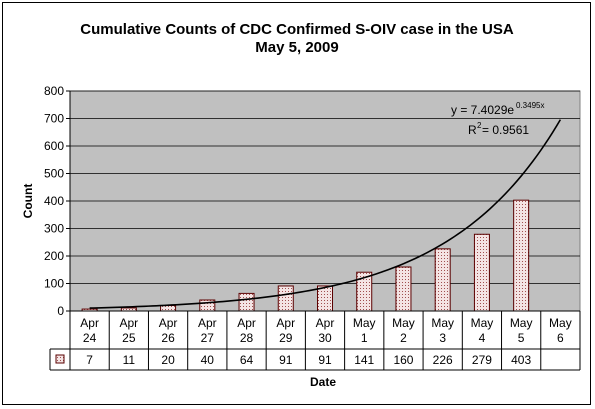  I want to click on x-tick-label: 29, so click(286, 338).